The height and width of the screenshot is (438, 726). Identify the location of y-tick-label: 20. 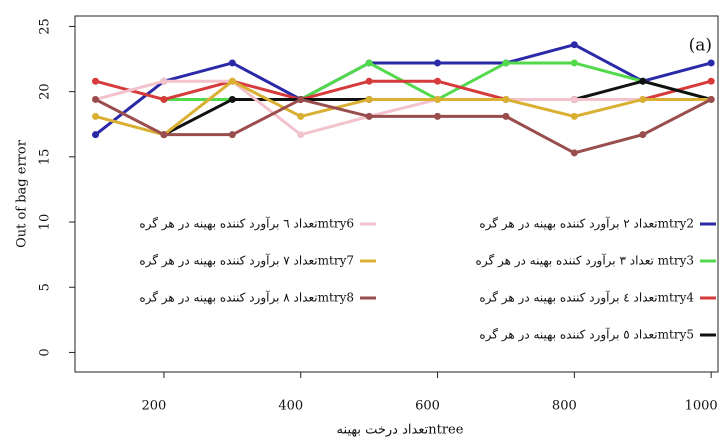
(45, 91).